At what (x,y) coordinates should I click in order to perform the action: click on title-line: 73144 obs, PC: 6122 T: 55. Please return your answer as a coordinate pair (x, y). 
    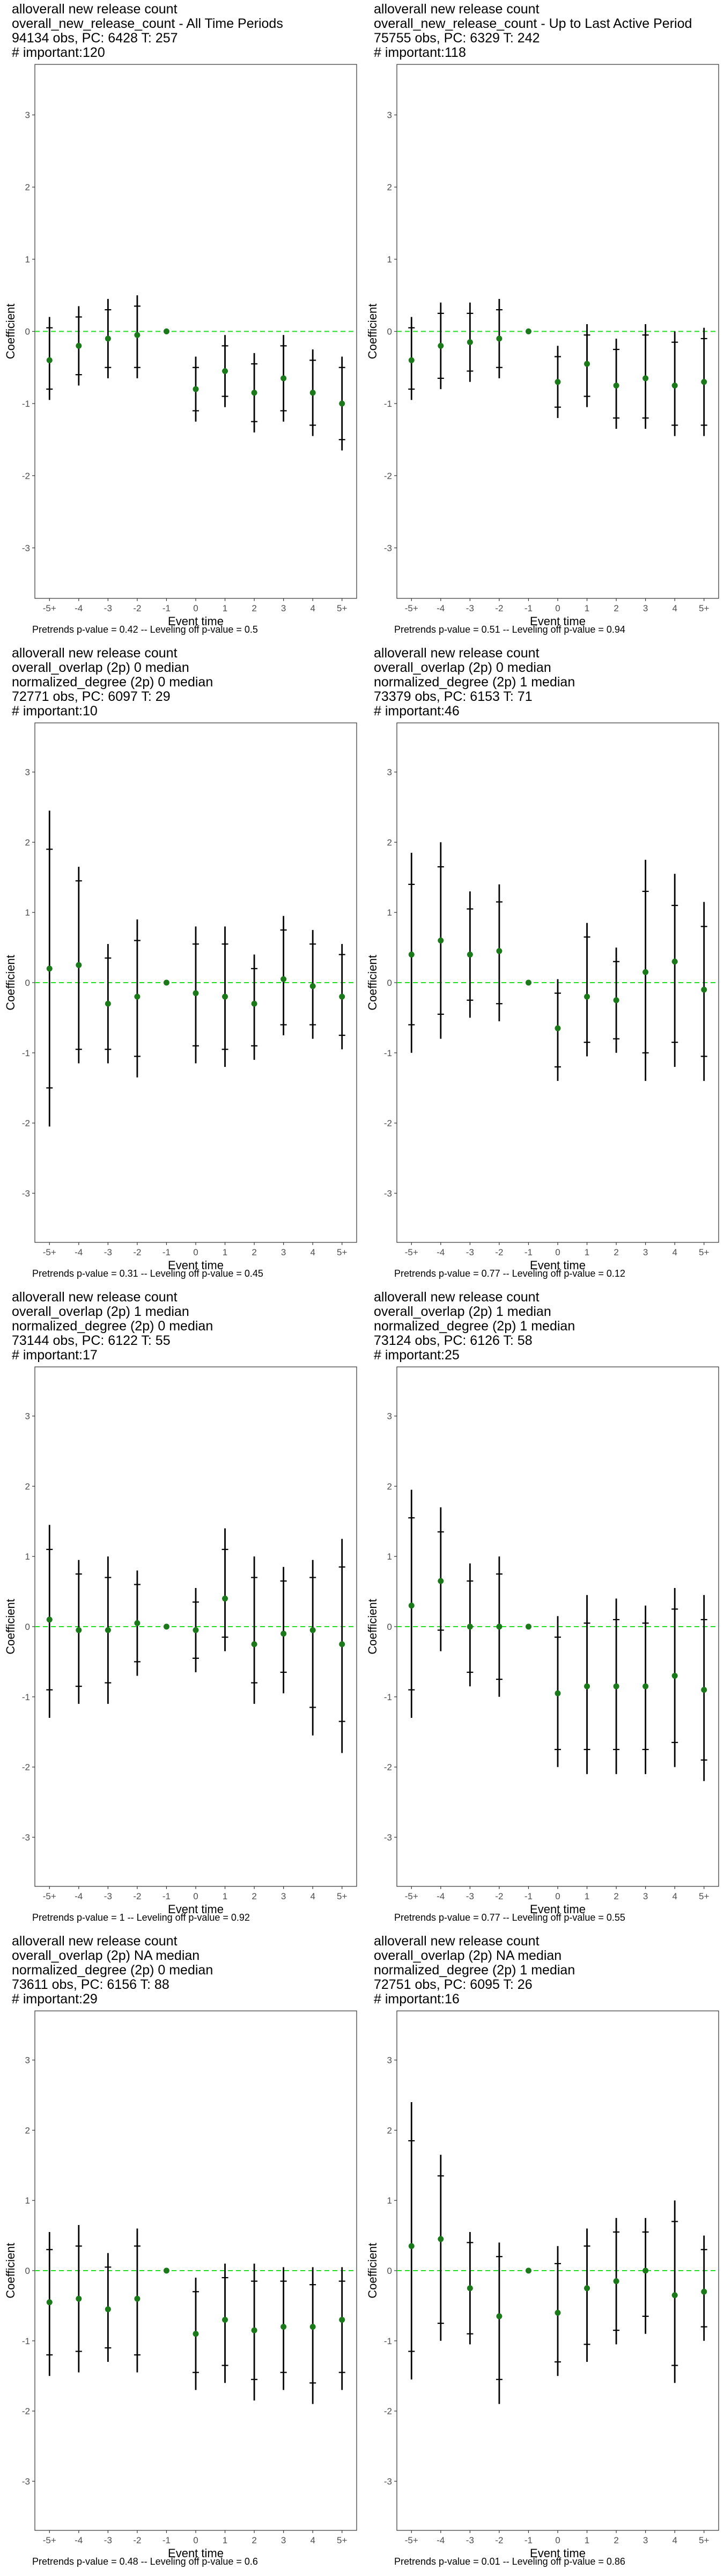
    Looking at the image, I should click on (91, 1340).